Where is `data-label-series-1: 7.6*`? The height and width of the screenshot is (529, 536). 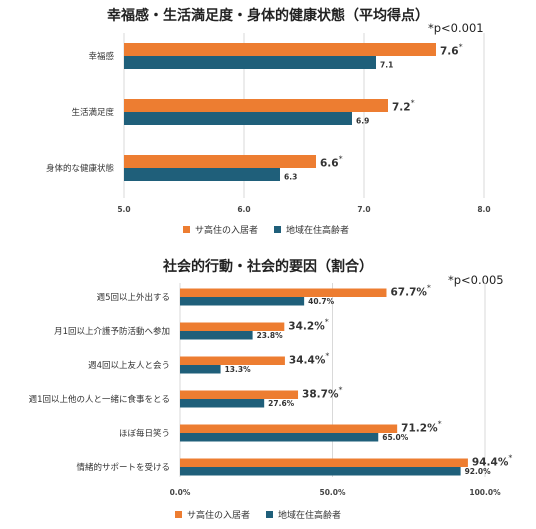 data-label-series-1: 7.6* is located at coordinates (451, 50).